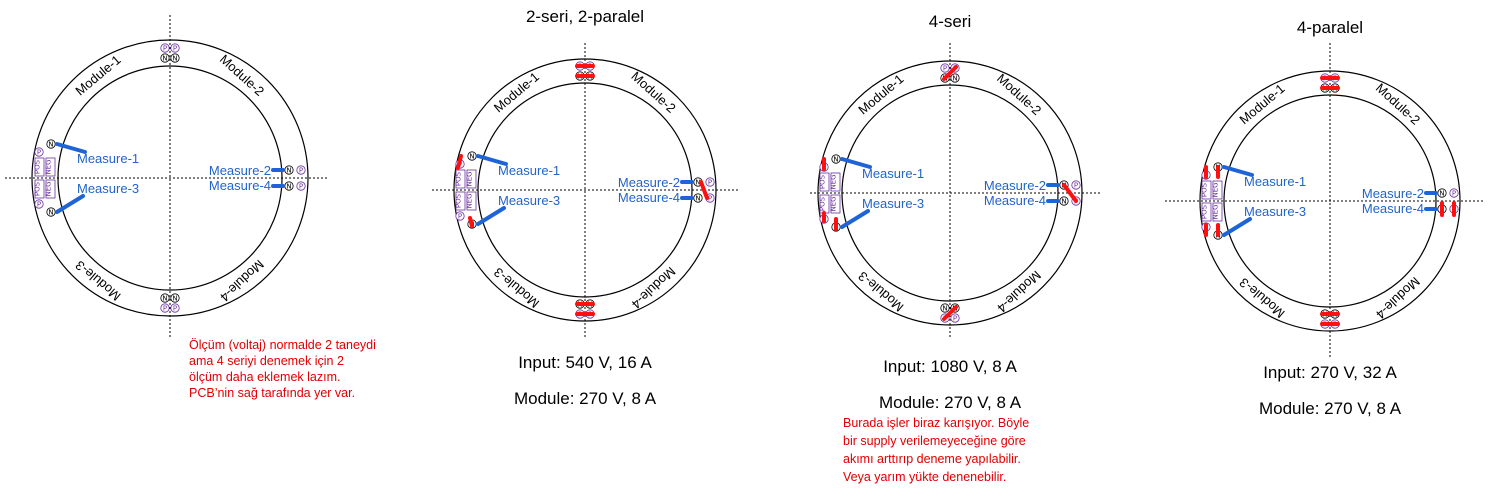  What do you see at coordinates (97, 281) in the screenshot?
I see `module-3-label: Module-3` at bounding box center [97, 281].